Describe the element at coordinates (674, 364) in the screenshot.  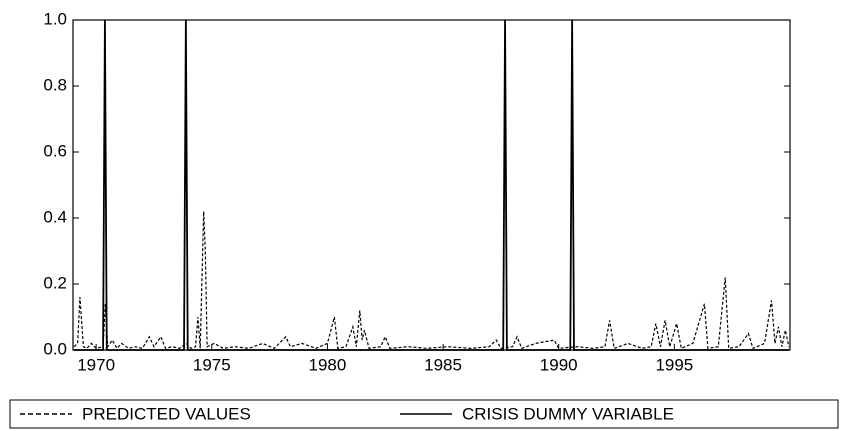
I see `x-tick-label: 1995` at that location.